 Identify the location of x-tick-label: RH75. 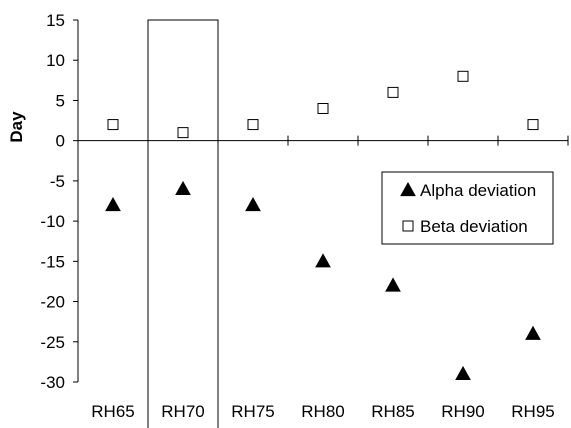
(252, 411).